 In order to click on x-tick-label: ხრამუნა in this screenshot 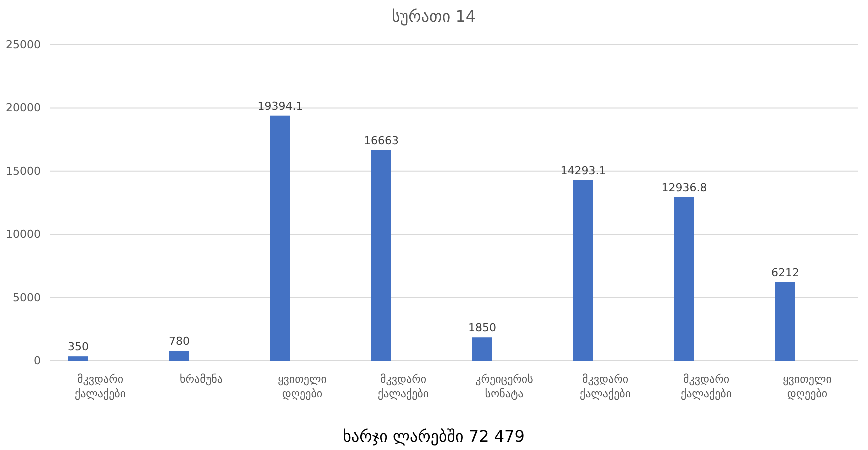, I will do `click(202, 379)`.